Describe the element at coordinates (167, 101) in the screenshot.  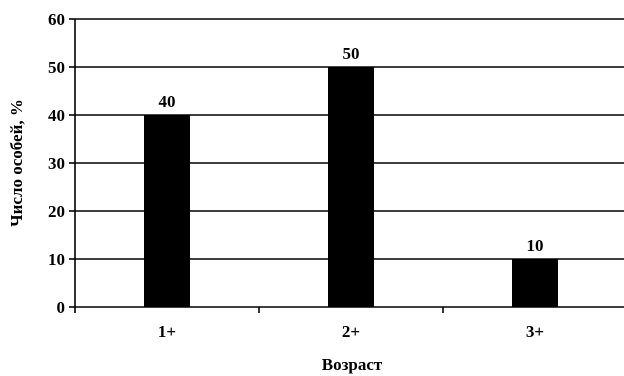
I see `data-label: 40` at that location.